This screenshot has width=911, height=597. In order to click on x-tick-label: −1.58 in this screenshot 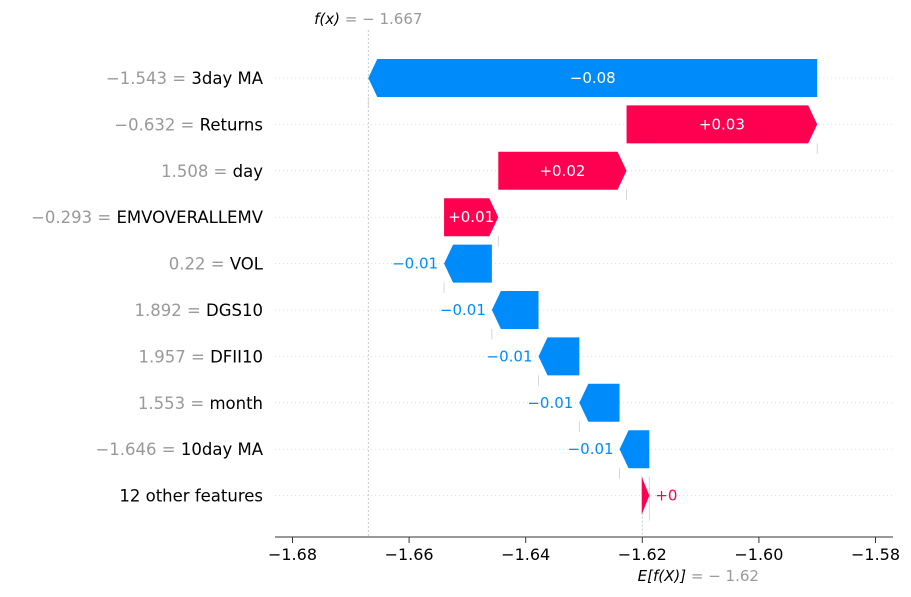, I will do `click(875, 554)`.